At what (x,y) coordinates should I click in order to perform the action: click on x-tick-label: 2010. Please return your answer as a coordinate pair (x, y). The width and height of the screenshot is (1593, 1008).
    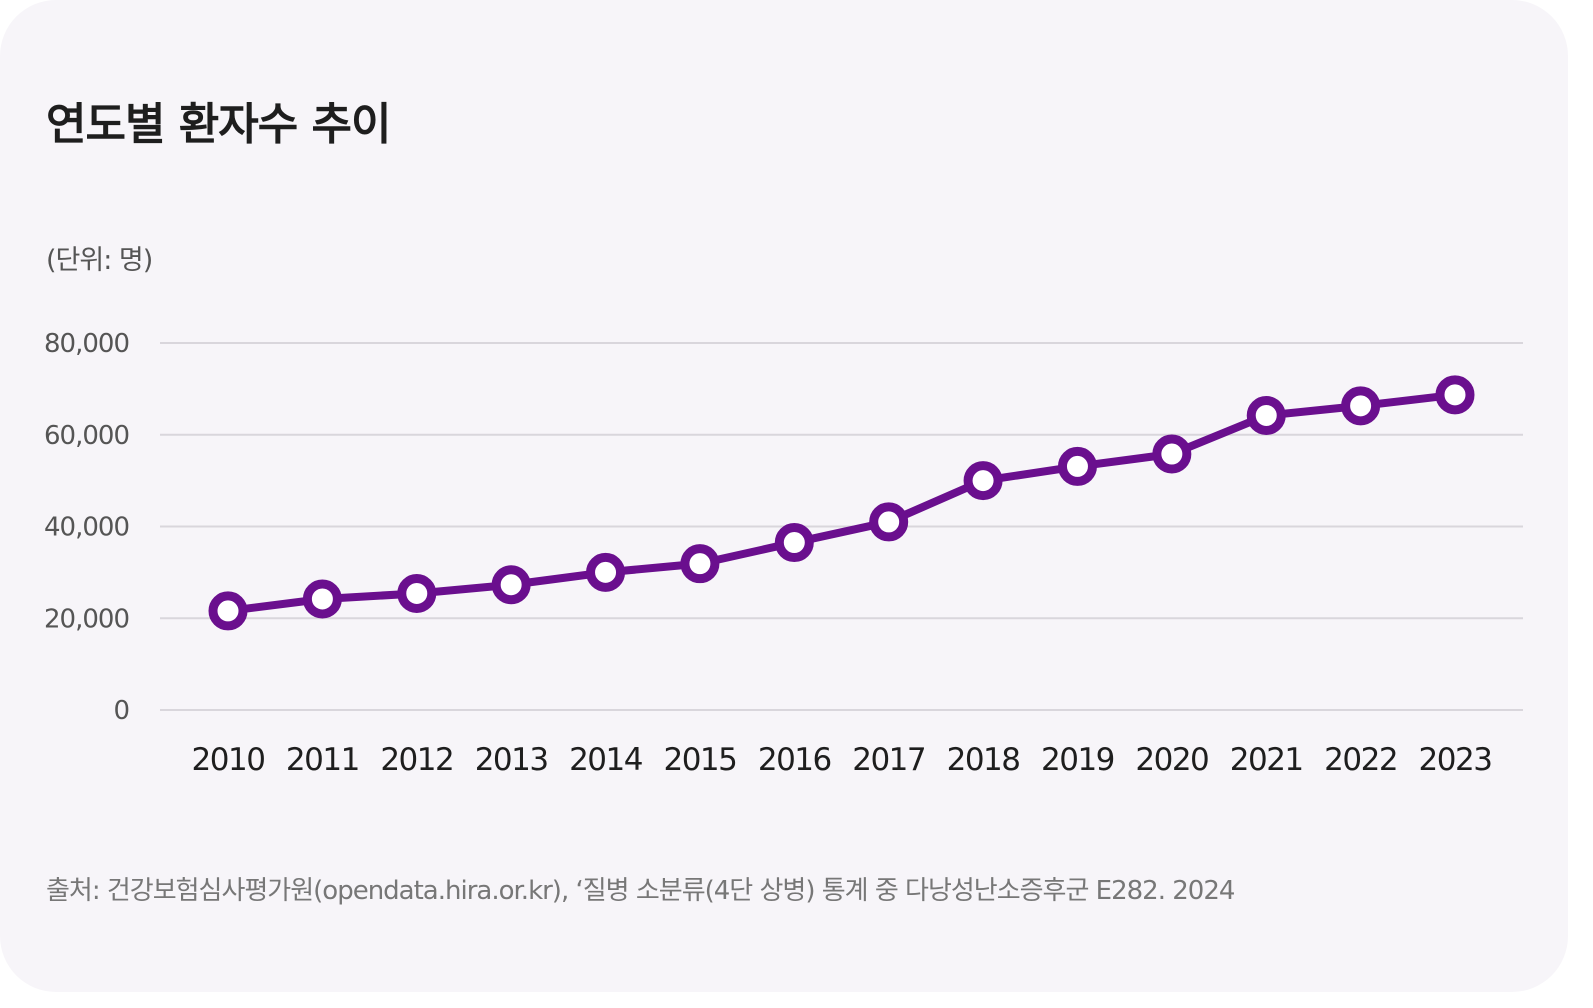
    Looking at the image, I should click on (228, 760).